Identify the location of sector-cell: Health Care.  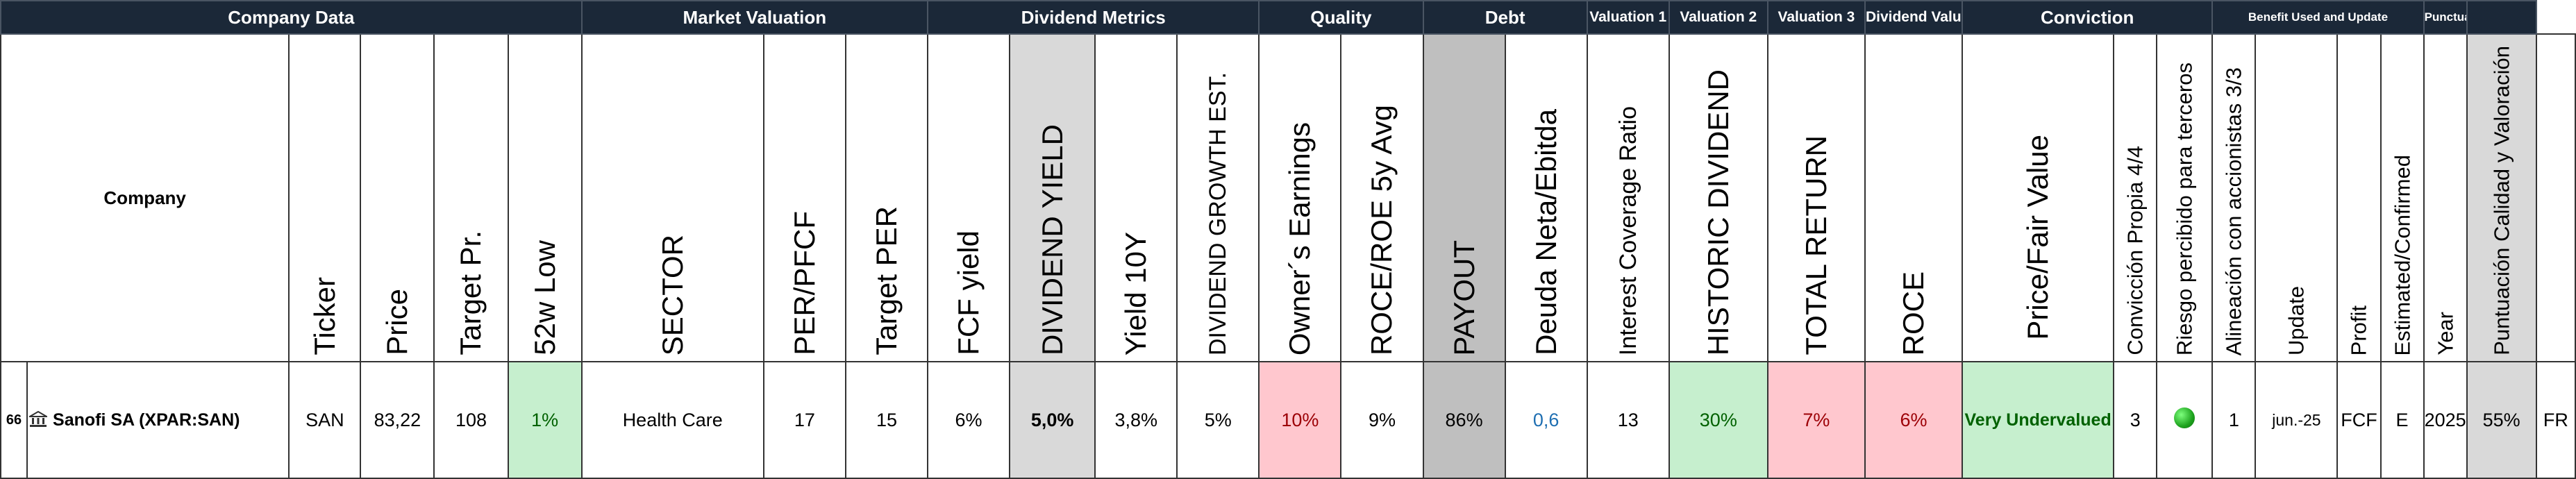
(672, 420).